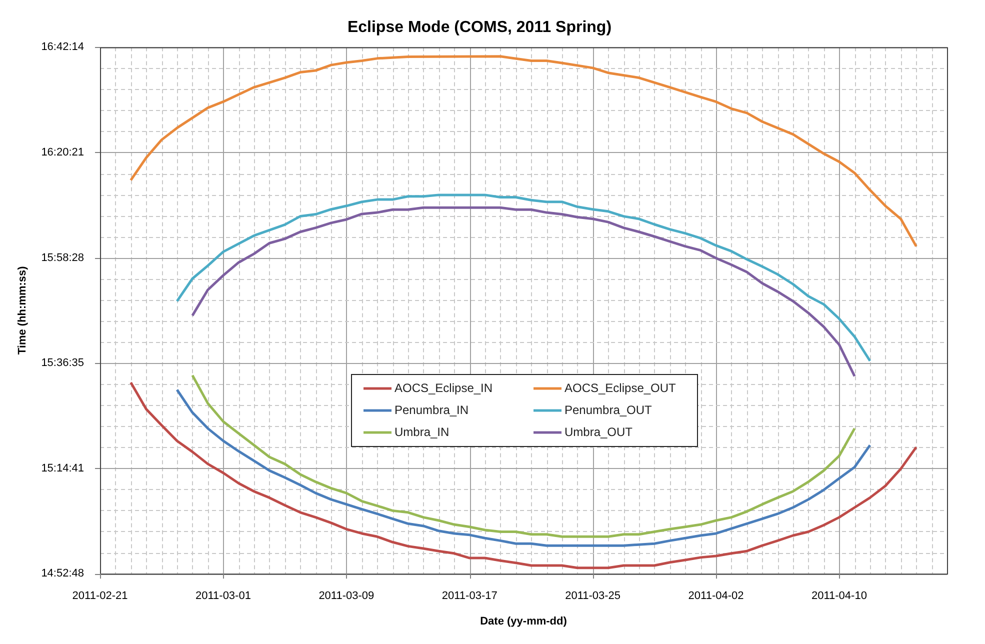 Image resolution: width=985 pixels, height=644 pixels. I want to click on x-tick-label: 2011-03-25, so click(593, 596).